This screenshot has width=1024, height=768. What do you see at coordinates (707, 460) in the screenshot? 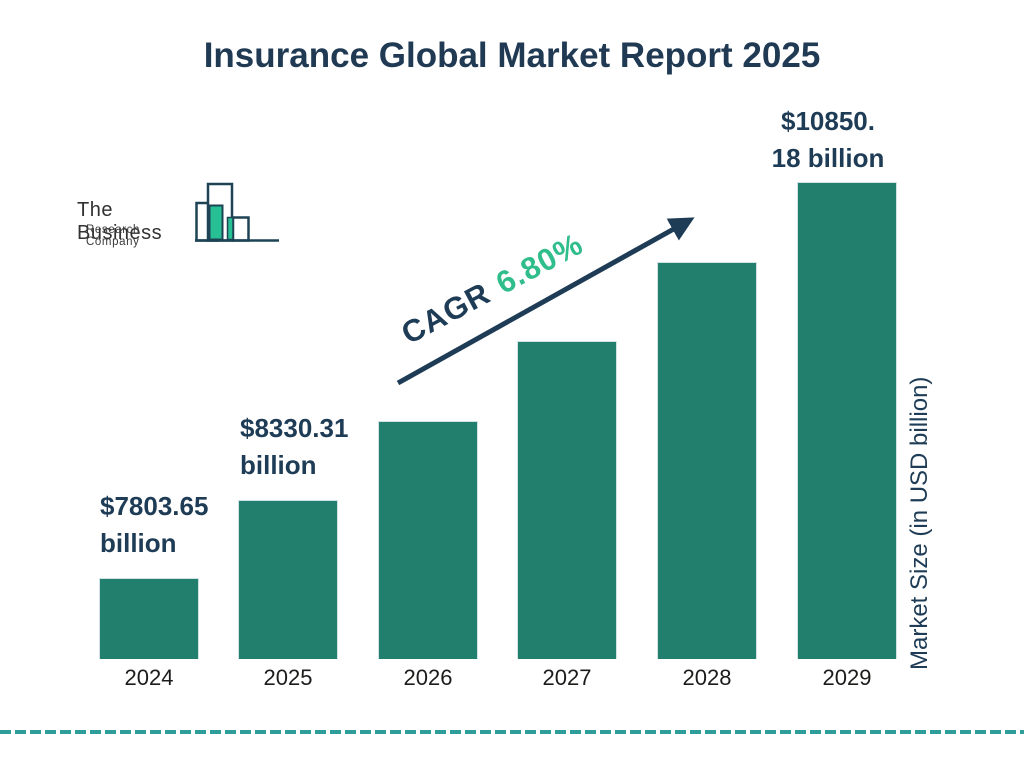
I see `bar-2028` at bounding box center [707, 460].